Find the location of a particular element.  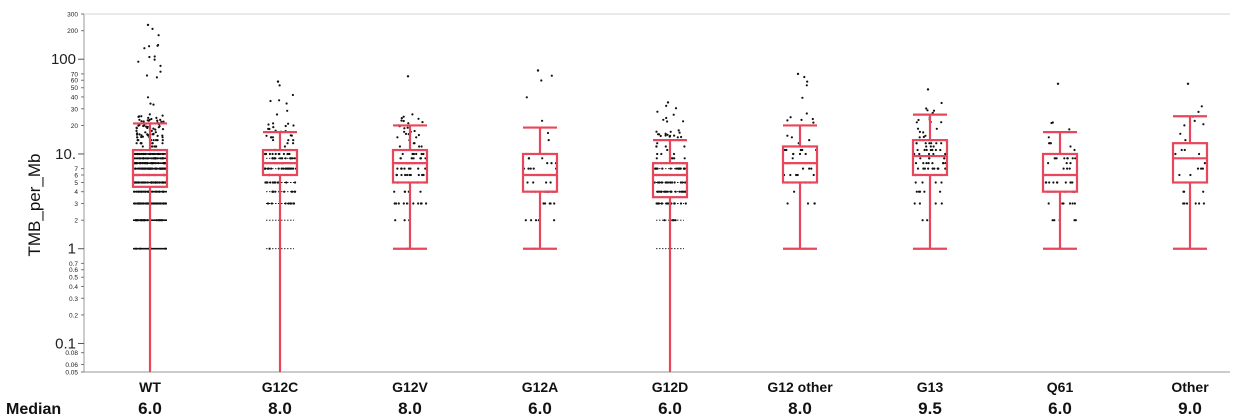

y-minor-tick-label: 5 is located at coordinates (76, 183).